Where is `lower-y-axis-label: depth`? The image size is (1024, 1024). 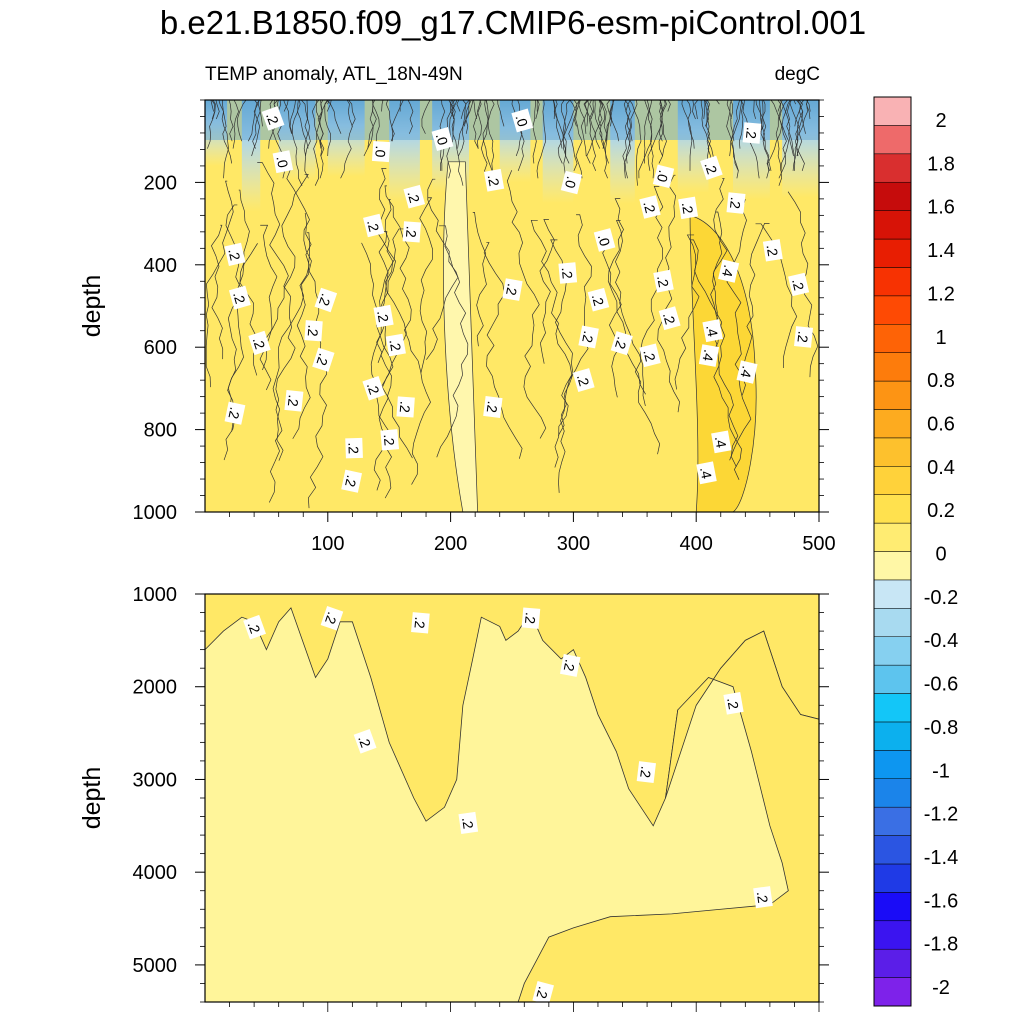 lower-y-axis-label: depth is located at coordinates (92, 798).